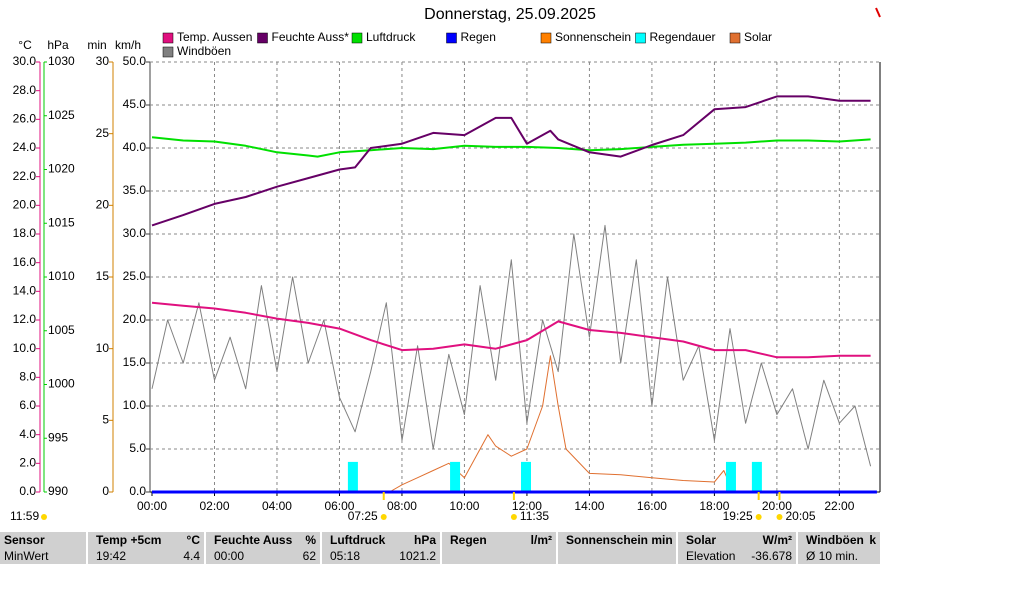  I want to click on x-tick-label: 16:00, so click(652, 506).